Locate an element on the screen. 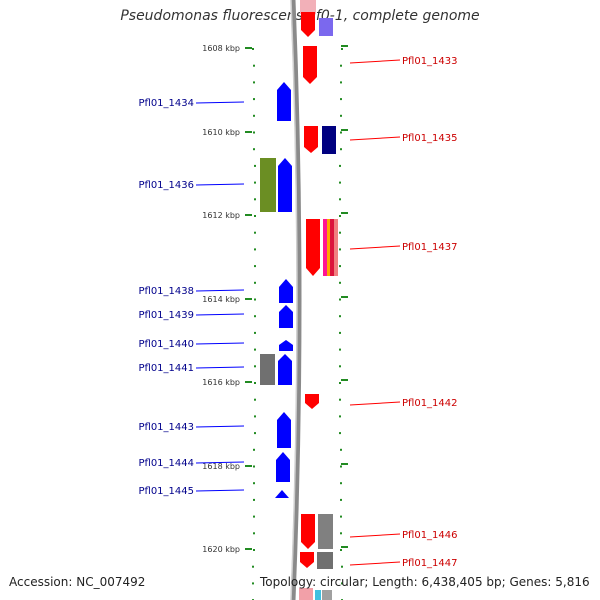 This screenshot has width=600, height=600. left-gene-label: Pfl01_1443 is located at coordinates (166, 427).